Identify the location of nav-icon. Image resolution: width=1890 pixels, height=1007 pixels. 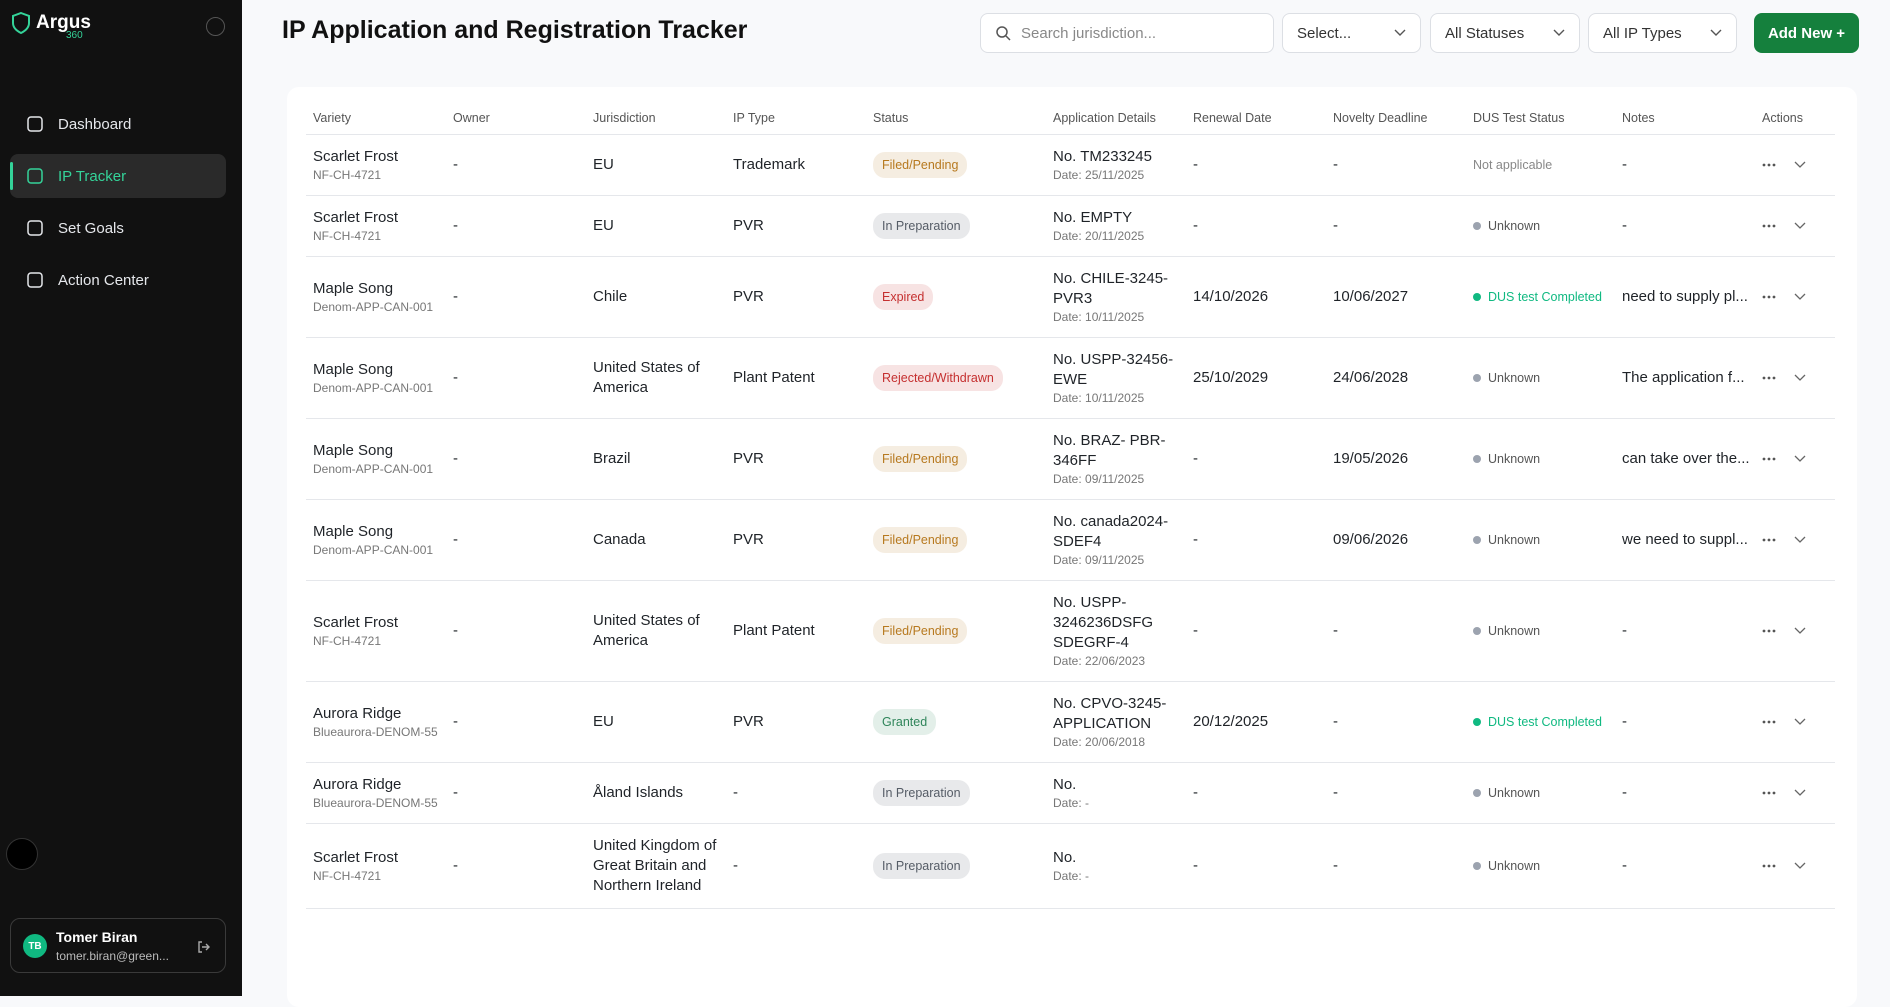
(35, 280).